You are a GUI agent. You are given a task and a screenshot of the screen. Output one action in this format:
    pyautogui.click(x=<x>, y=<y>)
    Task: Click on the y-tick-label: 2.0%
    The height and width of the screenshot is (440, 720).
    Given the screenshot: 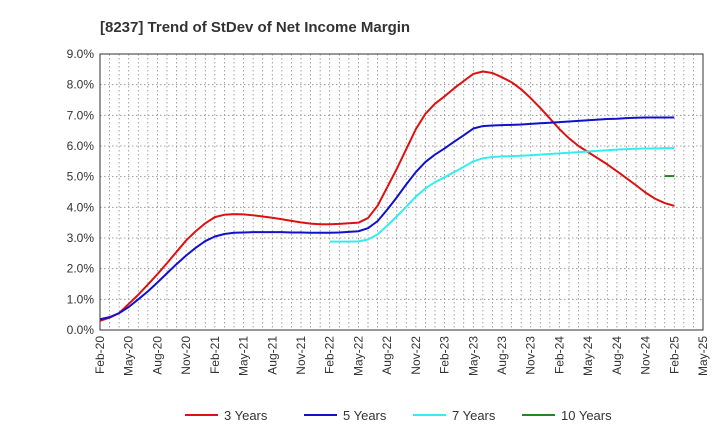 What is the action you would take?
    pyautogui.click(x=81, y=269)
    